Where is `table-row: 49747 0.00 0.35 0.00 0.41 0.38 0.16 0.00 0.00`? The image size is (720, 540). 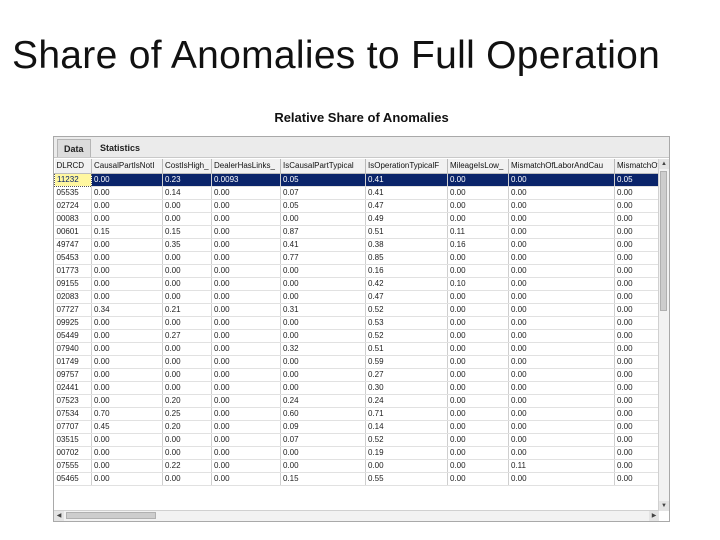 table-row: 49747 0.00 0.35 0.00 0.41 0.38 0.16 0.00 0.00 is located at coordinates (356, 245).